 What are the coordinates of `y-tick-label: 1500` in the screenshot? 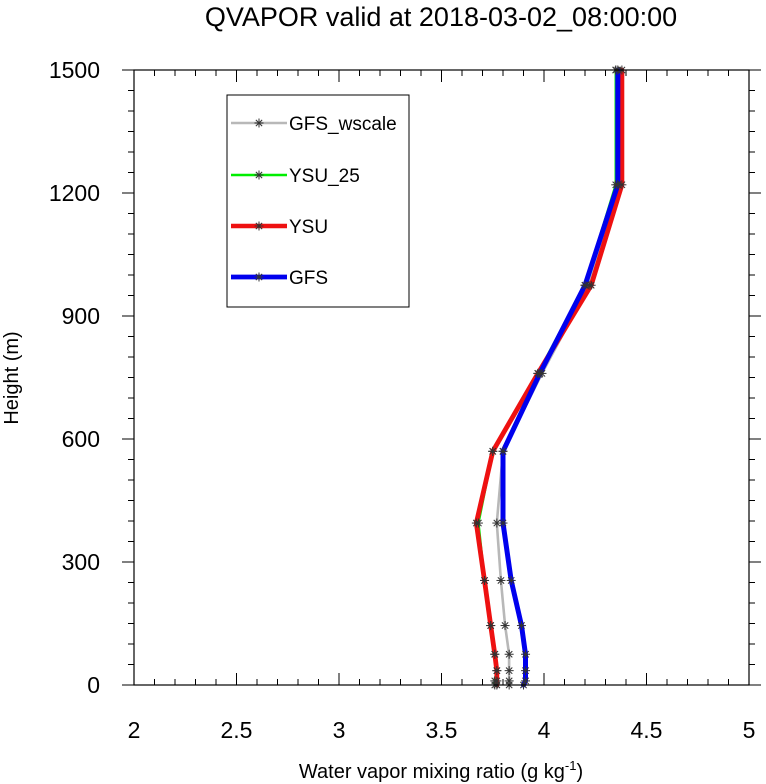 It's located at (74, 70).